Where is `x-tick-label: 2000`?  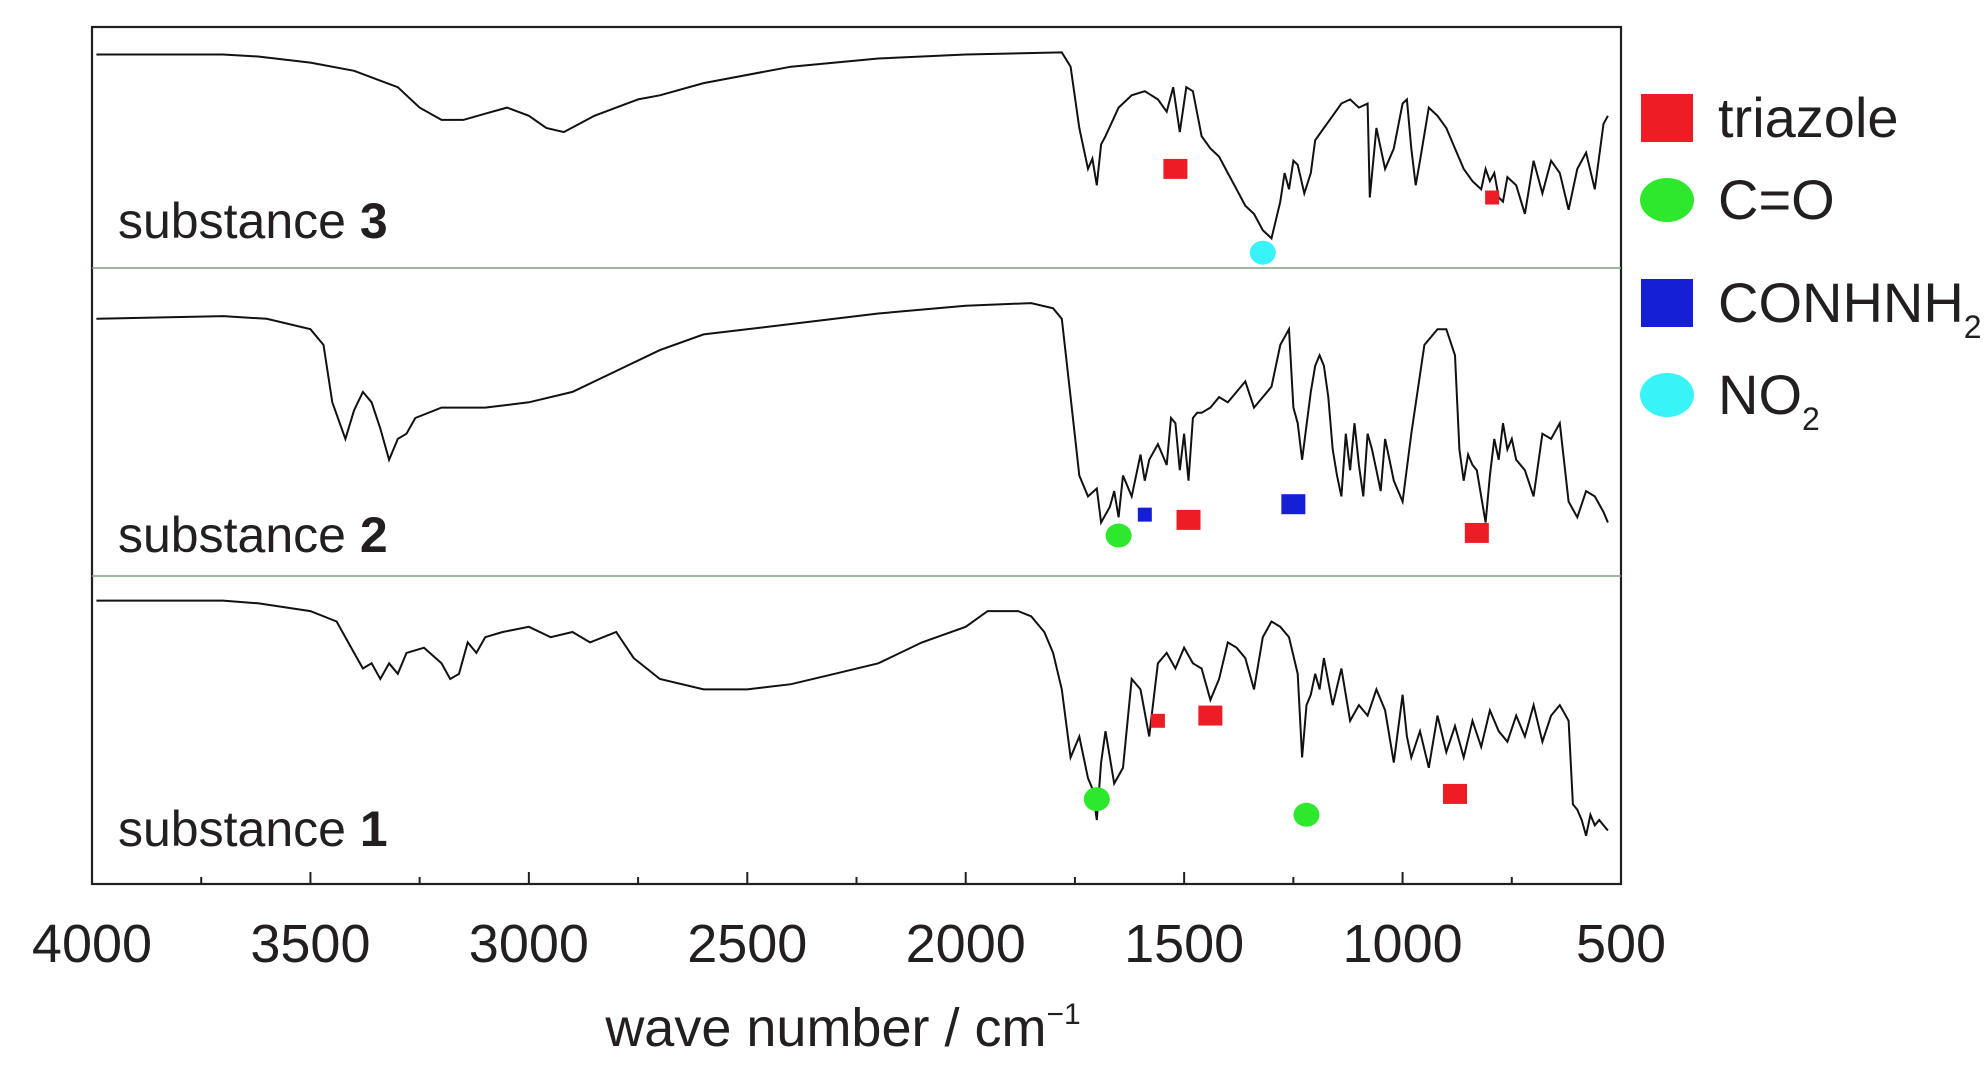
x-tick-label: 2000 is located at coordinates (966, 944).